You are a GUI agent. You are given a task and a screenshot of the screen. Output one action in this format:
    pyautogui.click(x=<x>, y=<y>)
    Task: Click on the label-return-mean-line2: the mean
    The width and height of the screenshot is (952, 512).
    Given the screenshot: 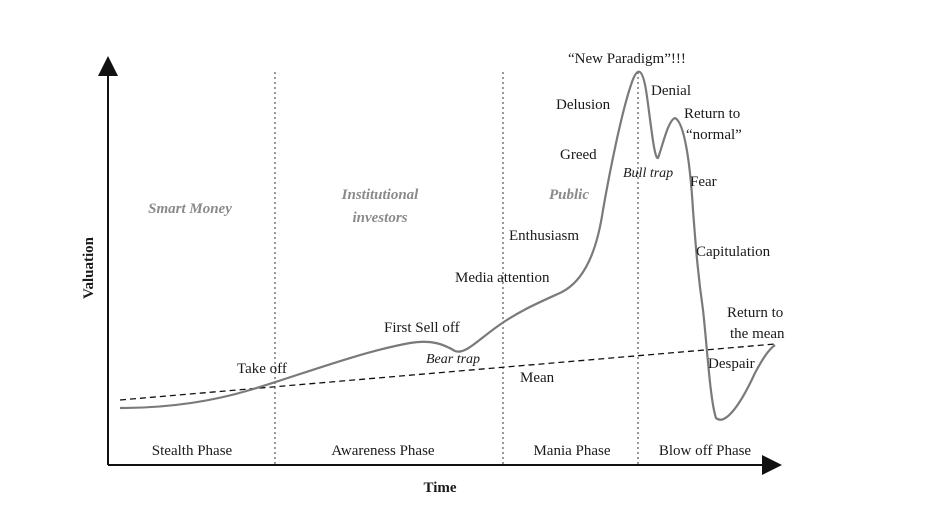 What is the action you would take?
    pyautogui.click(x=757, y=334)
    